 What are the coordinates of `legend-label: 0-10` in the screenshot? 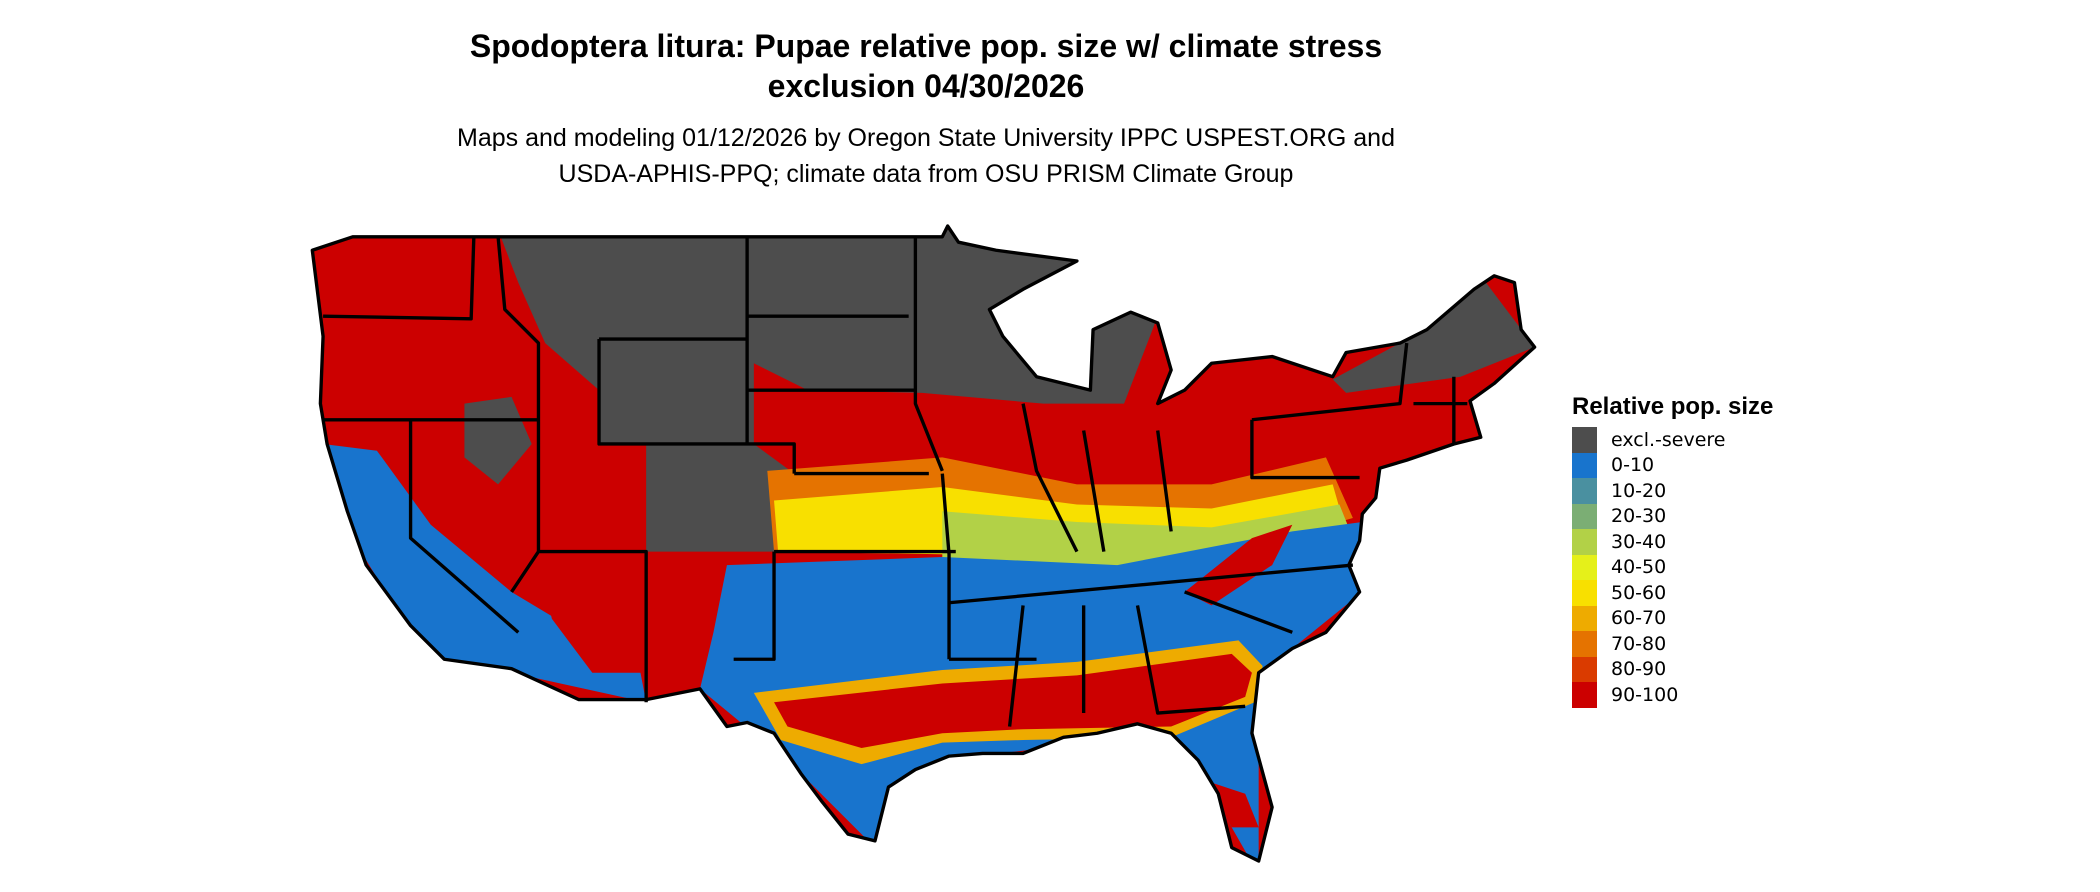 It's located at (1633, 465).